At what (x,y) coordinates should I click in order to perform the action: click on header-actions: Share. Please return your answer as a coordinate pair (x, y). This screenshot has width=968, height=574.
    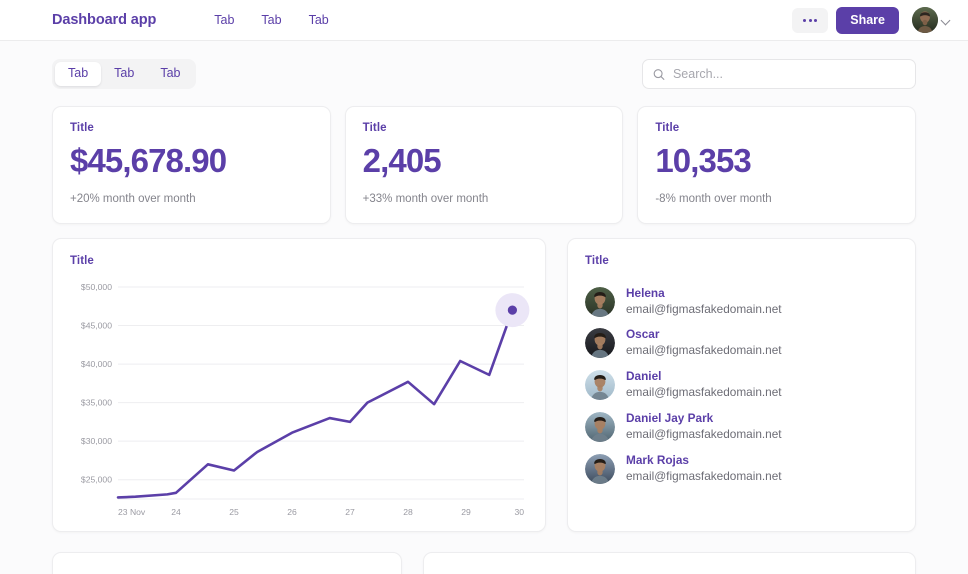
    Looking at the image, I should click on (872, 20).